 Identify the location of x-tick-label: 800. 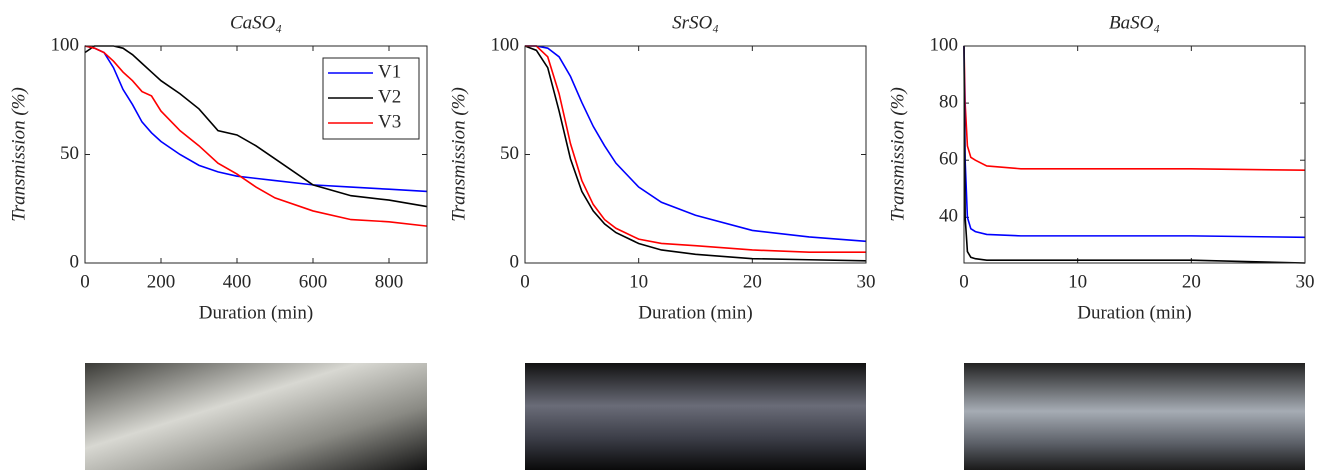
(389, 281).